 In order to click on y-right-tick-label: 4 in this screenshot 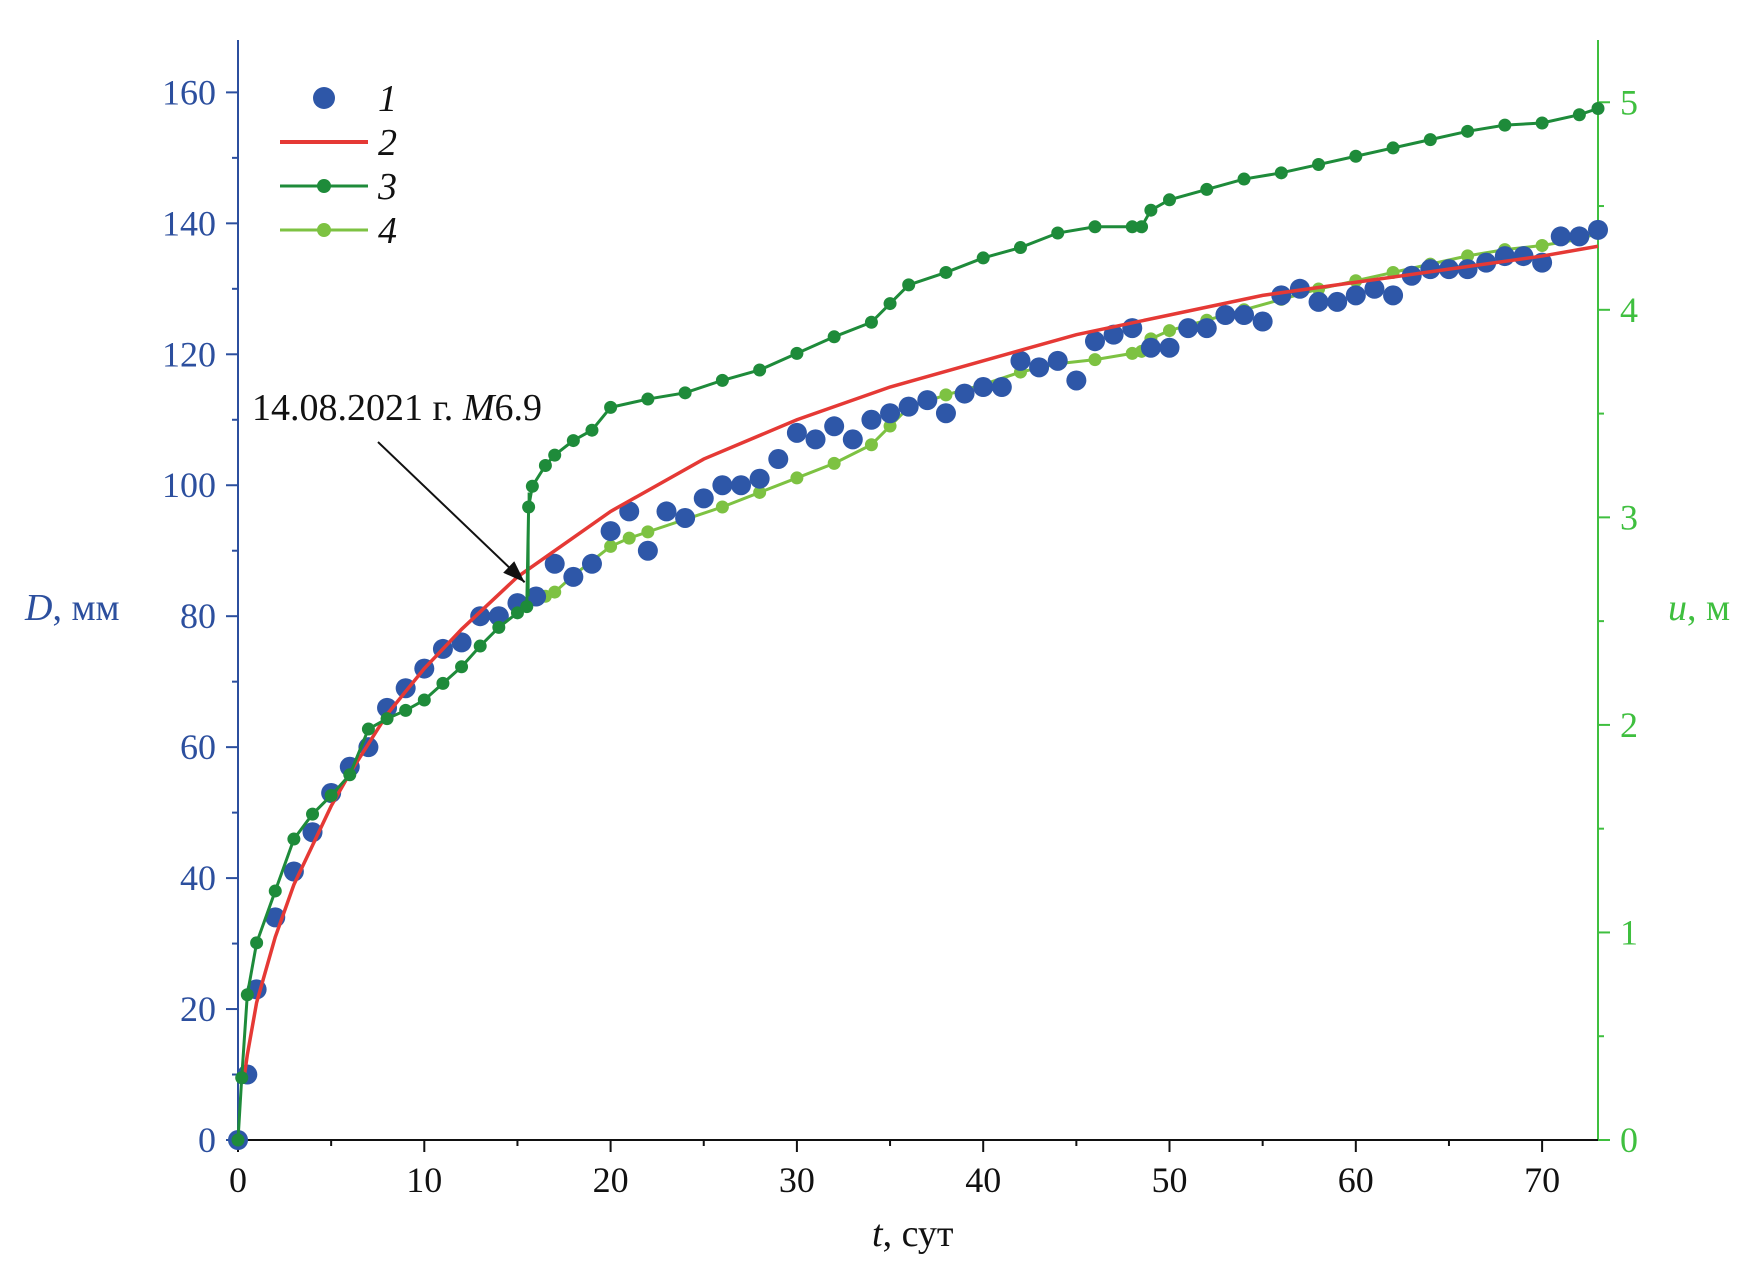, I will do `click(1629, 310)`.